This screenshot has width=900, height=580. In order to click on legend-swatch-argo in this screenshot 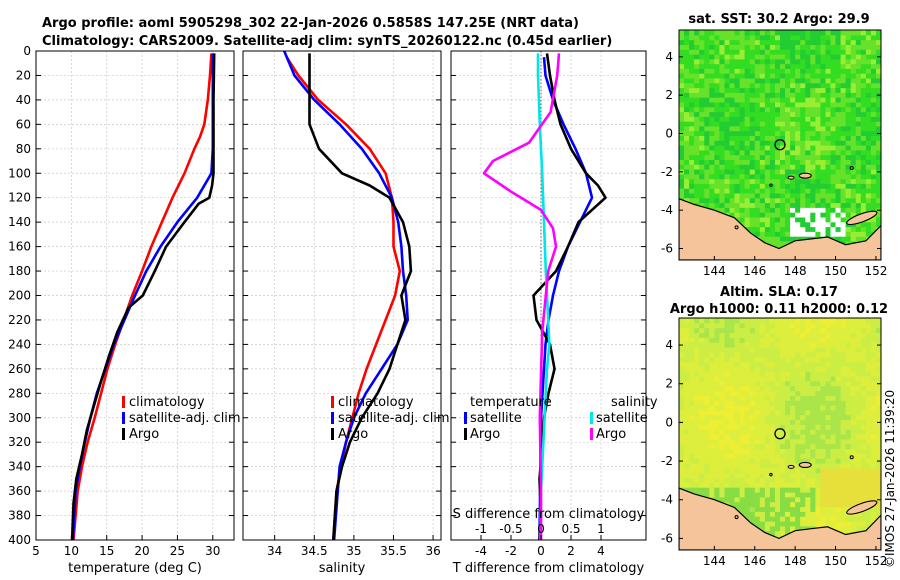, I will do `click(332, 434)`.